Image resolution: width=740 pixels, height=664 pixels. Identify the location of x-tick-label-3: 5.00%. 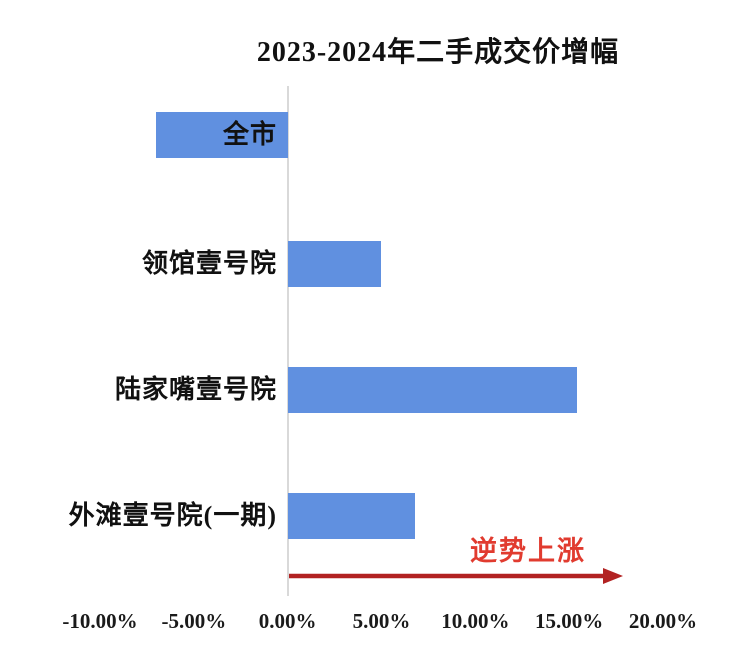
(381, 621).